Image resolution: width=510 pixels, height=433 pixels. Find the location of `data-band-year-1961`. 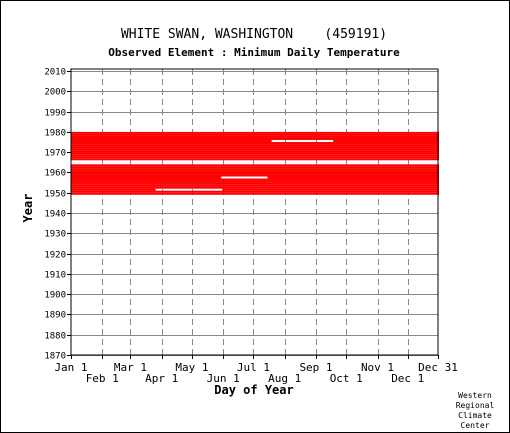

data-band-year-1961 is located at coordinates (255, 169).